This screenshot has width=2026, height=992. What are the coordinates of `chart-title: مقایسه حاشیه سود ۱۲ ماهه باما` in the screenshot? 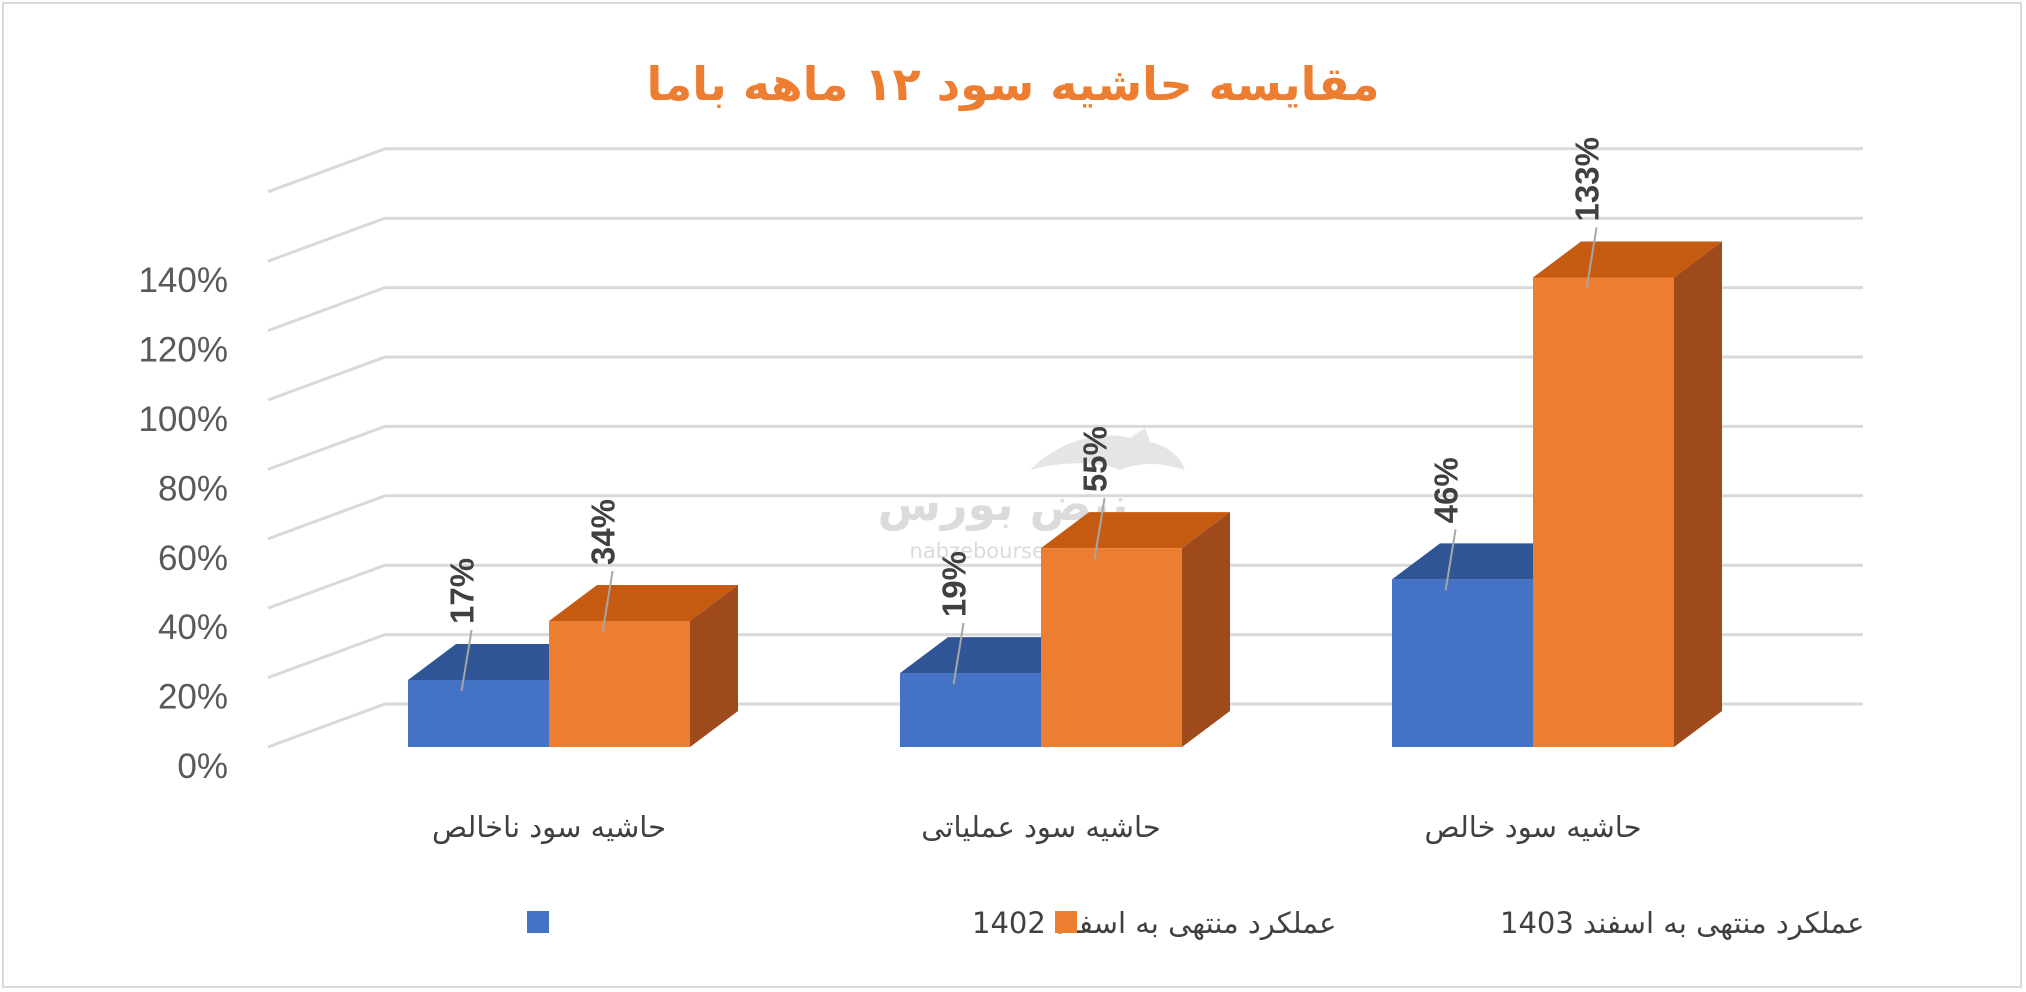 It's located at (1013, 84).